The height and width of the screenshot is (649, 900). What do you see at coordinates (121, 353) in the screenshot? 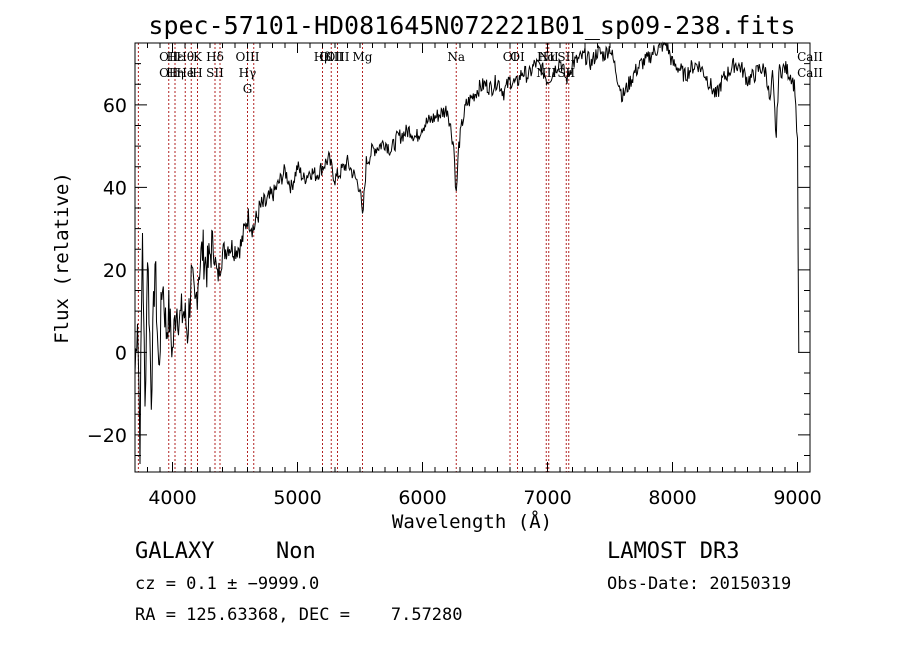
I see `y-tick-label: 0` at bounding box center [121, 353].